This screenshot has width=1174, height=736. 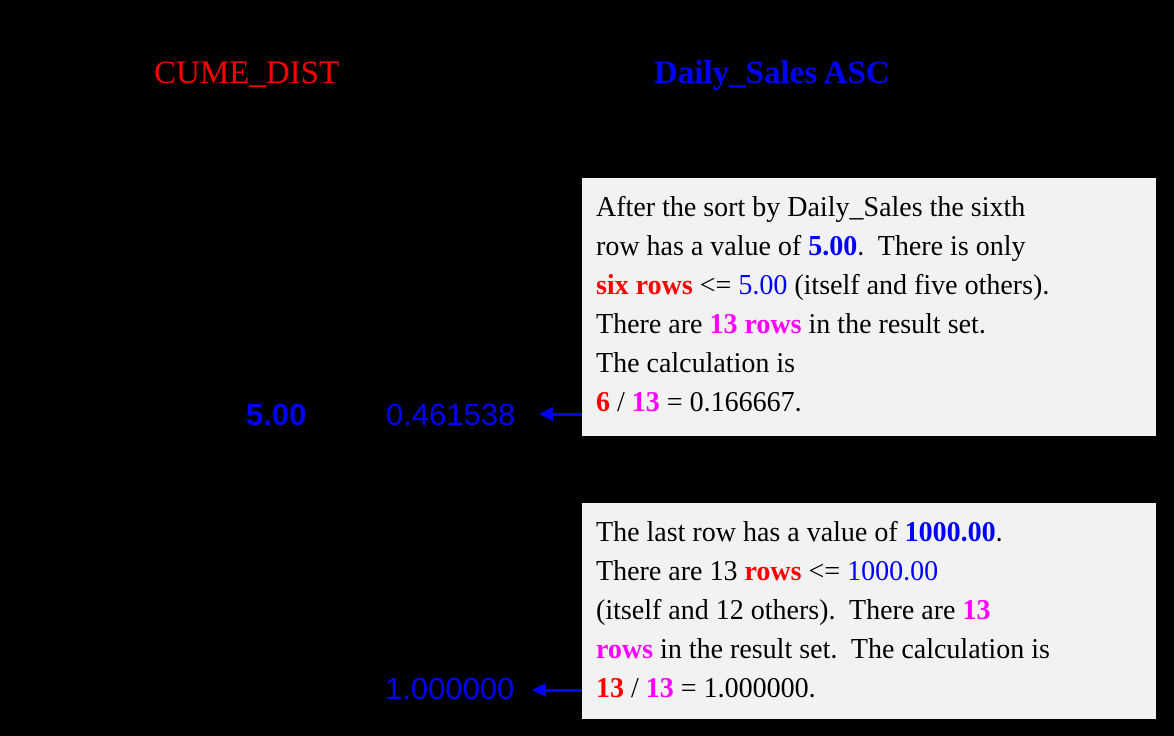 What do you see at coordinates (941, 246) in the screenshot?
I see `text-segment: . There is only` at bounding box center [941, 246].